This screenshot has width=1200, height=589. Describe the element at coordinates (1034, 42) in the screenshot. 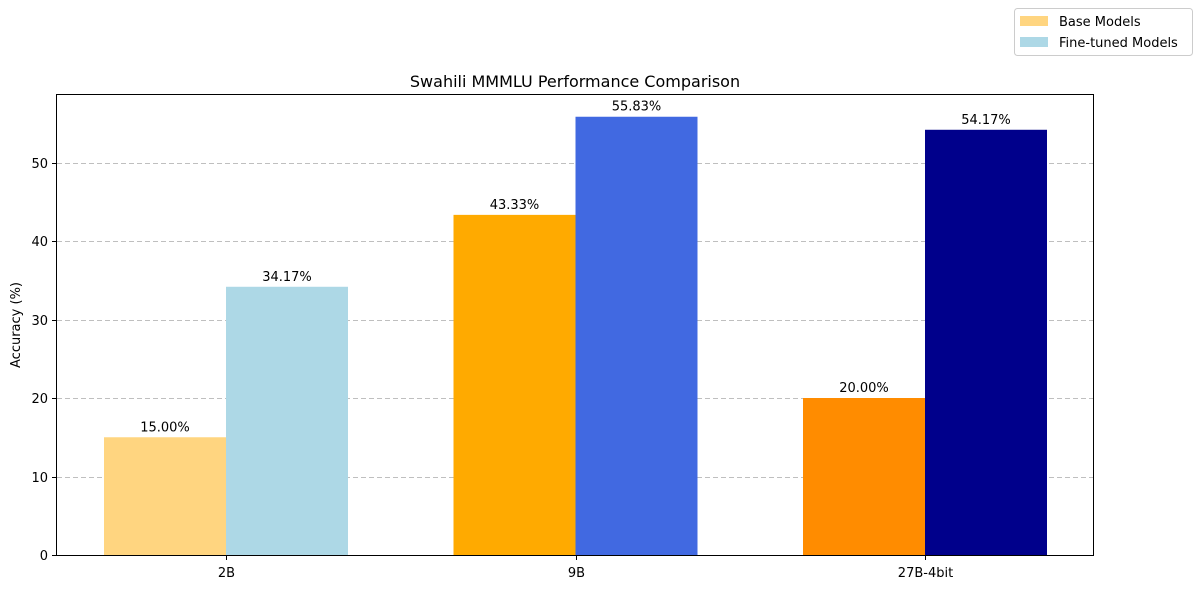

I see `legend-swatch-finetuned` at that location.